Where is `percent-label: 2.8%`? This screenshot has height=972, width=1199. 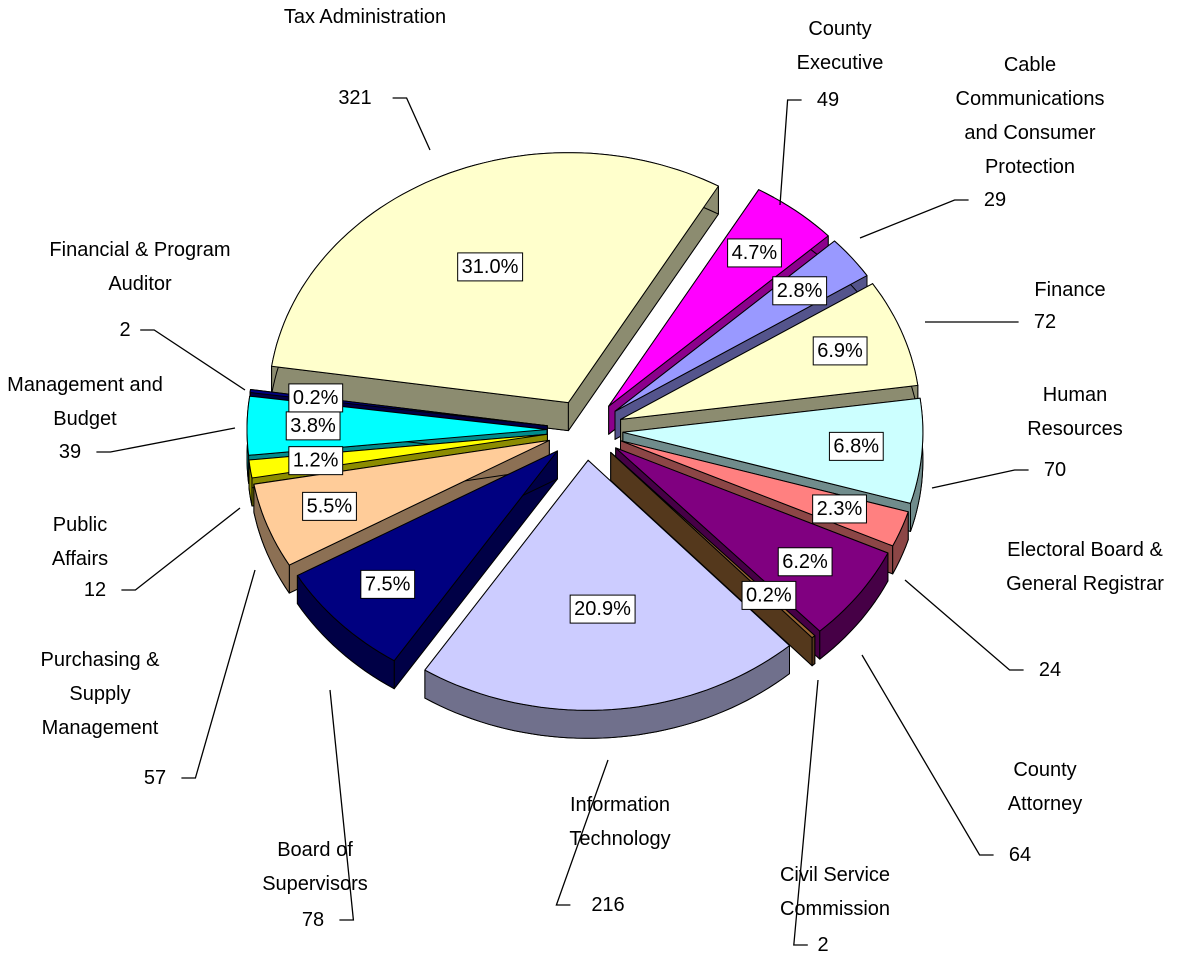
percent-label: 2.8% is located at coordinates (800, 291).